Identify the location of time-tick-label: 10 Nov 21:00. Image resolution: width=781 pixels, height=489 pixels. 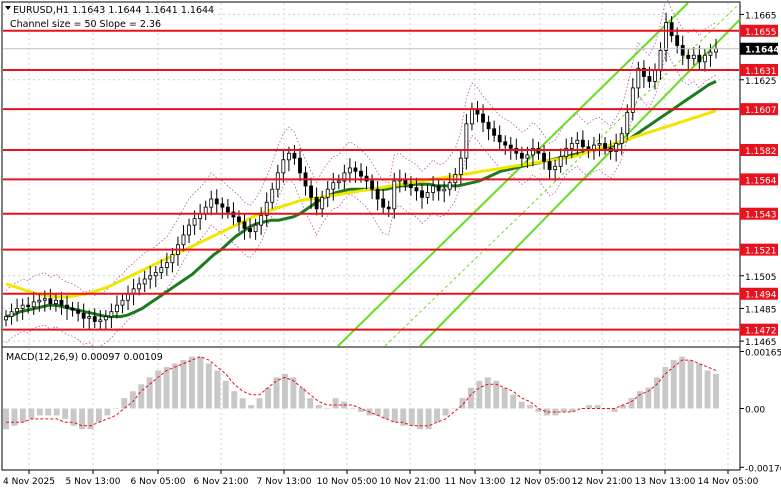
(410, 482).